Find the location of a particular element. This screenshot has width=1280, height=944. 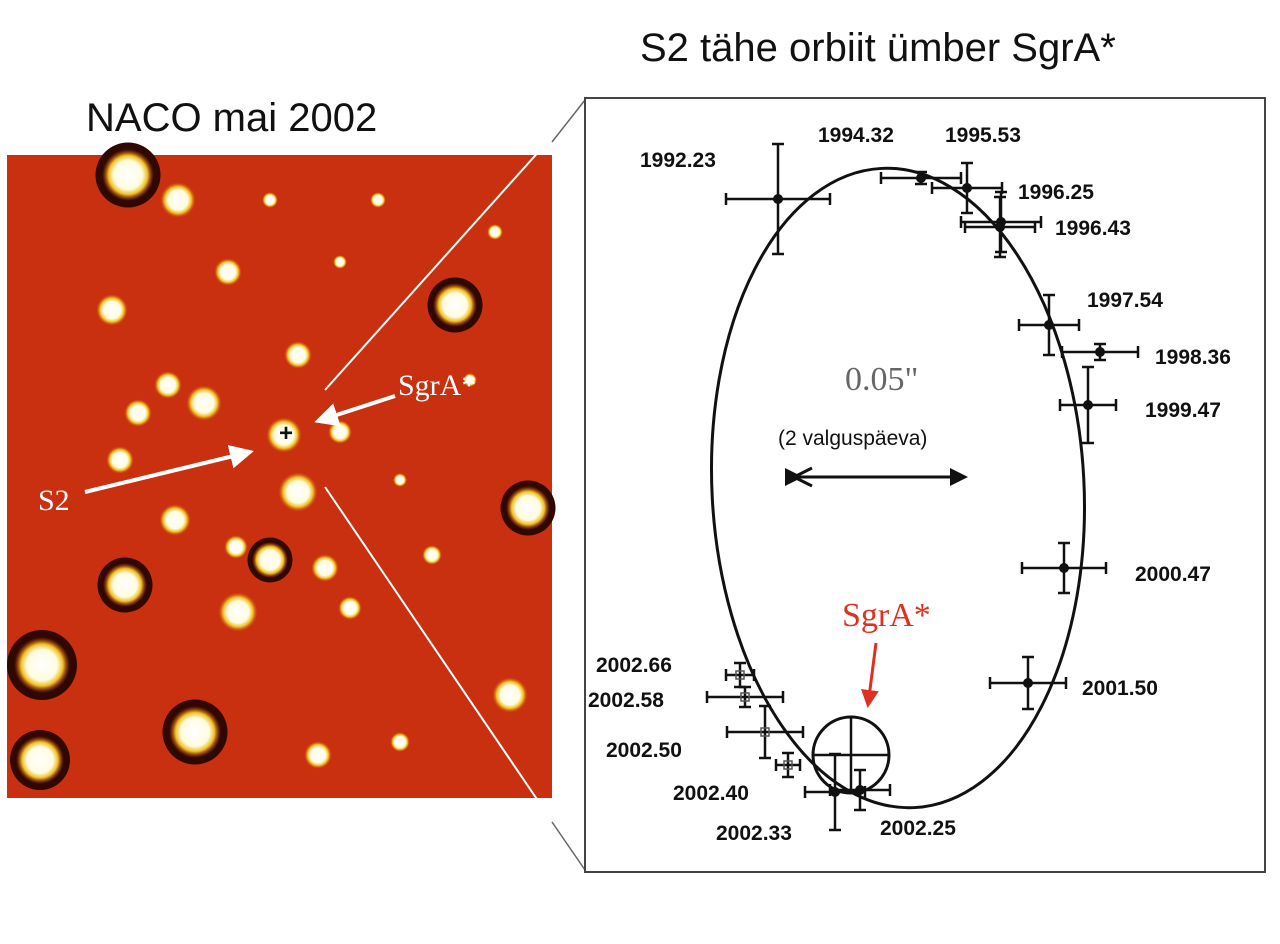

s2-arrow is located at coordinates (169, 469).